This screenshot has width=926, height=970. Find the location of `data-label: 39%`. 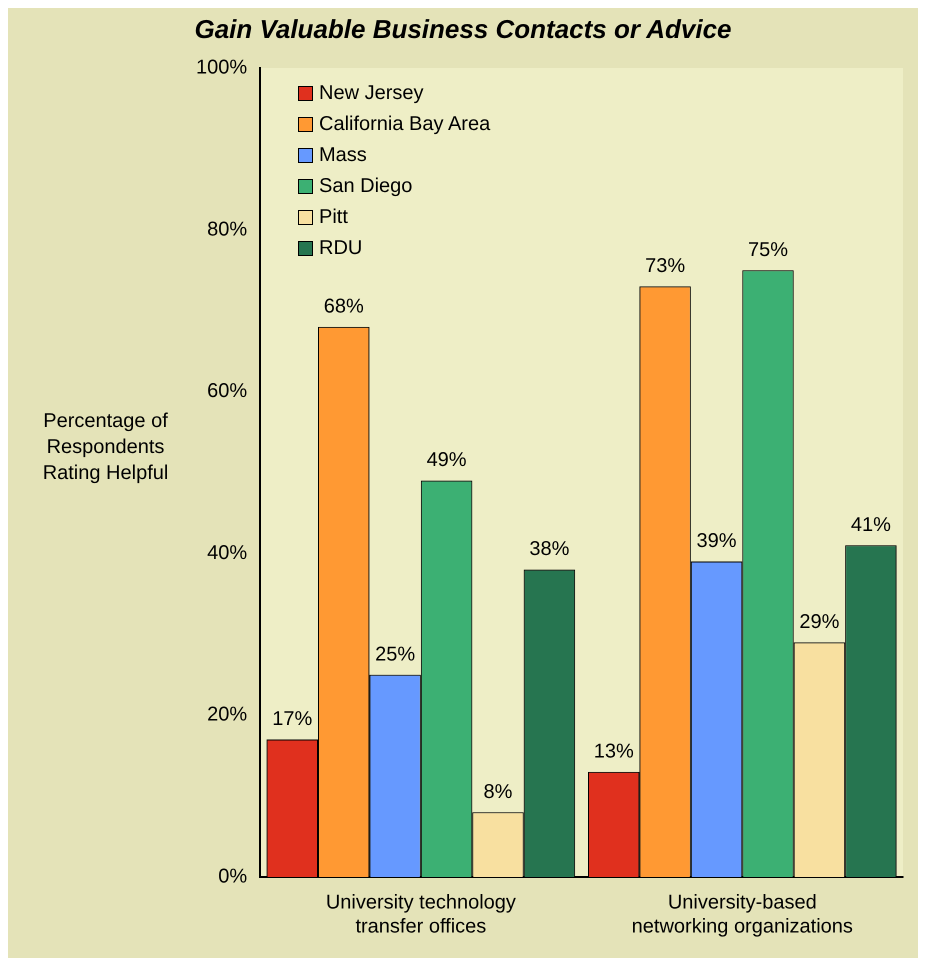

data-label: 39% is located at coordinates (716, 541).